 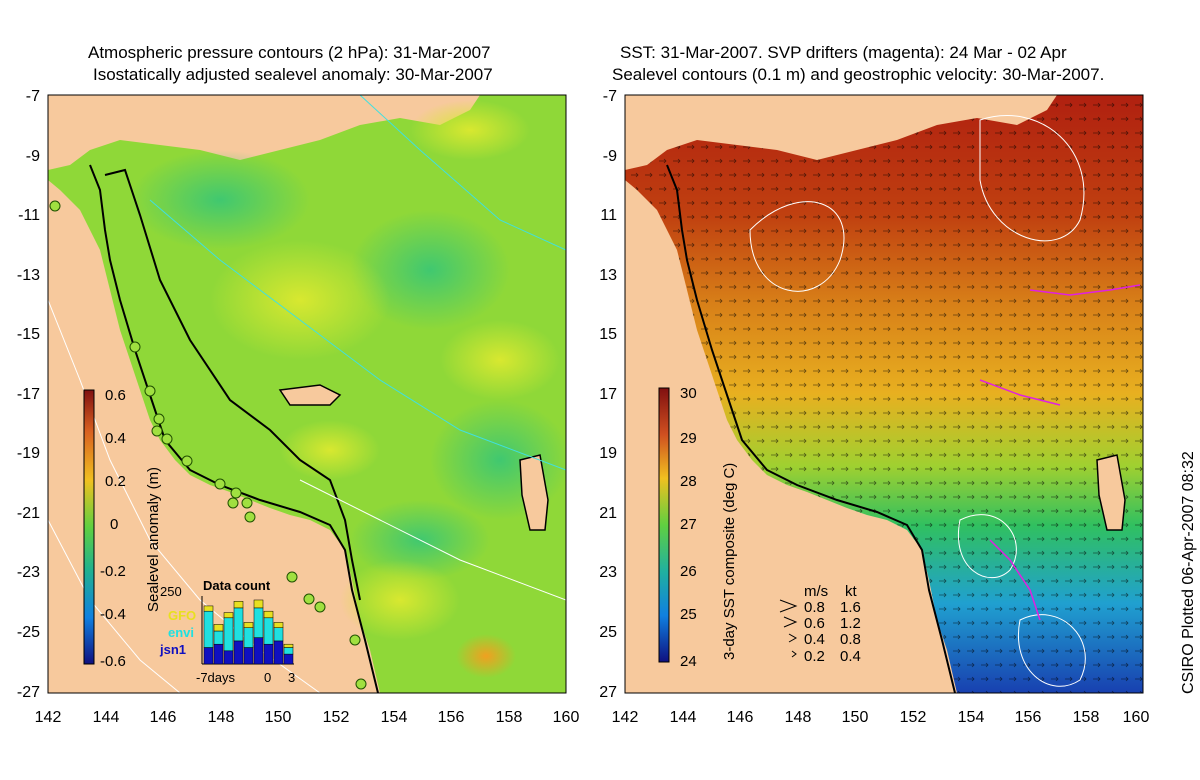 What do you see at coordinates (729, 561) in the screenshot?
I see `sst-colorbar-label: 3-day SST composite (deg C)` at bounding box center [729, 561].